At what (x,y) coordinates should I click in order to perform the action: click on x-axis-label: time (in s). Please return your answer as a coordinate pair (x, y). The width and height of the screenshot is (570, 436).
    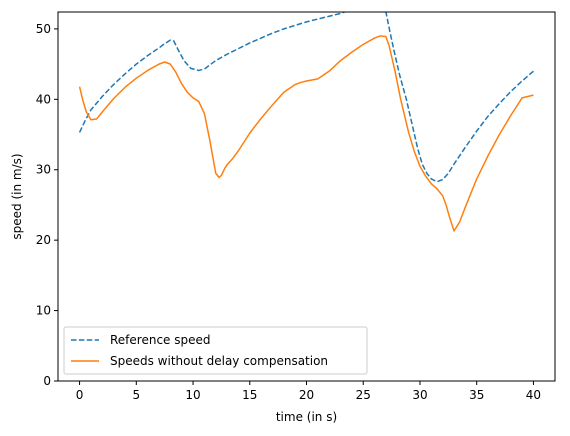
    Looking at the image, I should click on (306, 417).